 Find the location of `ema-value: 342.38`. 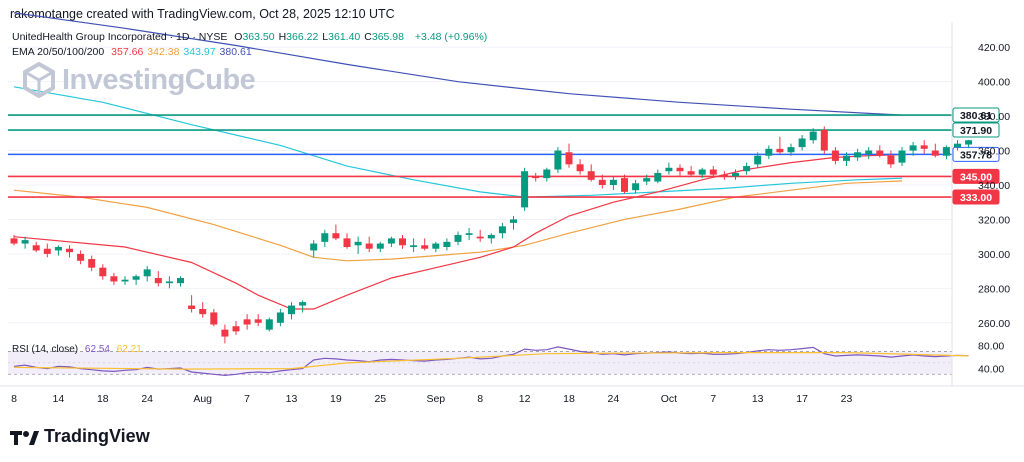

ema-value: 342.38 is located at coordinates (163, 52).